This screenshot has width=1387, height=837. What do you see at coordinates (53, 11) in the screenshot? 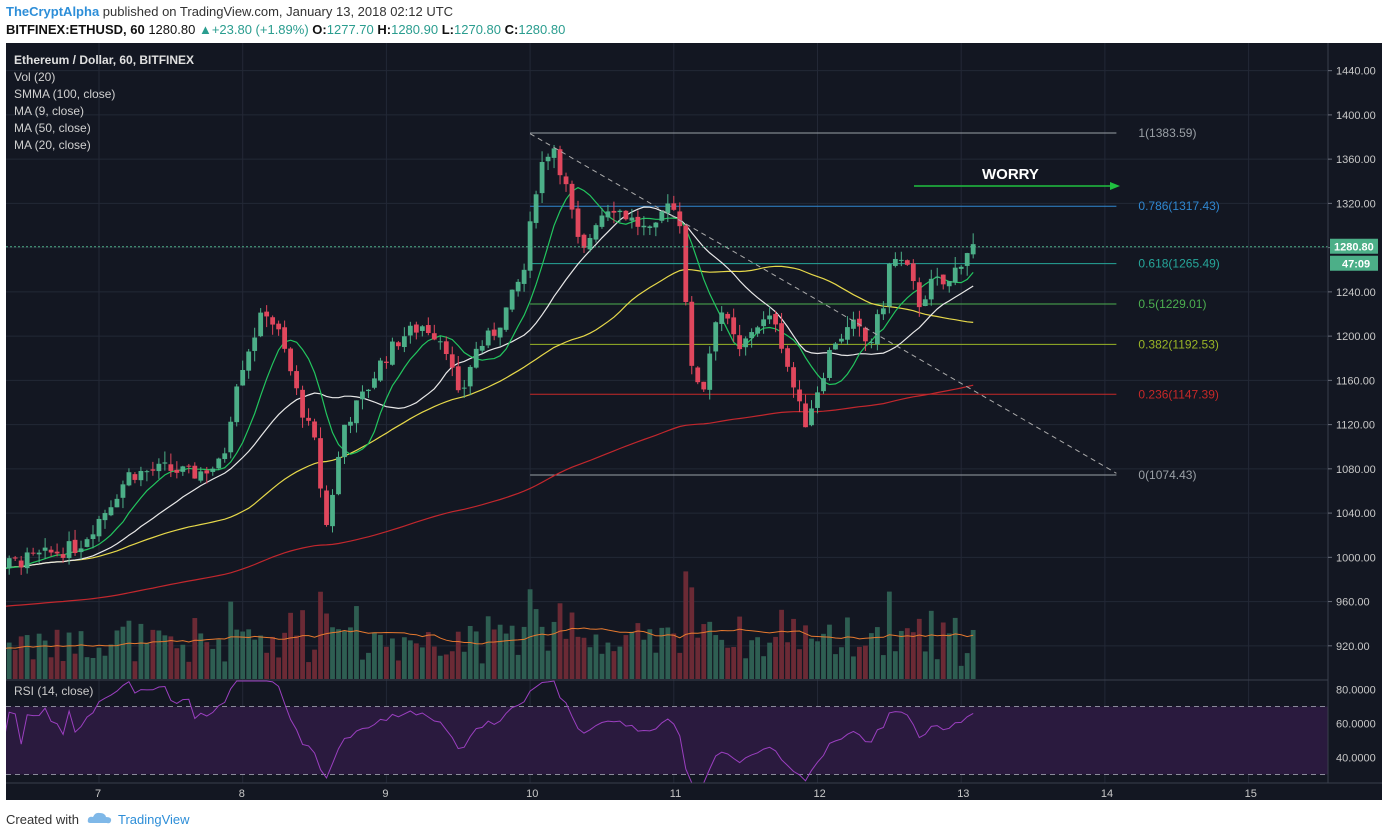
I see `author-link: TheCryptAlpha` at bounding box center [53, 11].